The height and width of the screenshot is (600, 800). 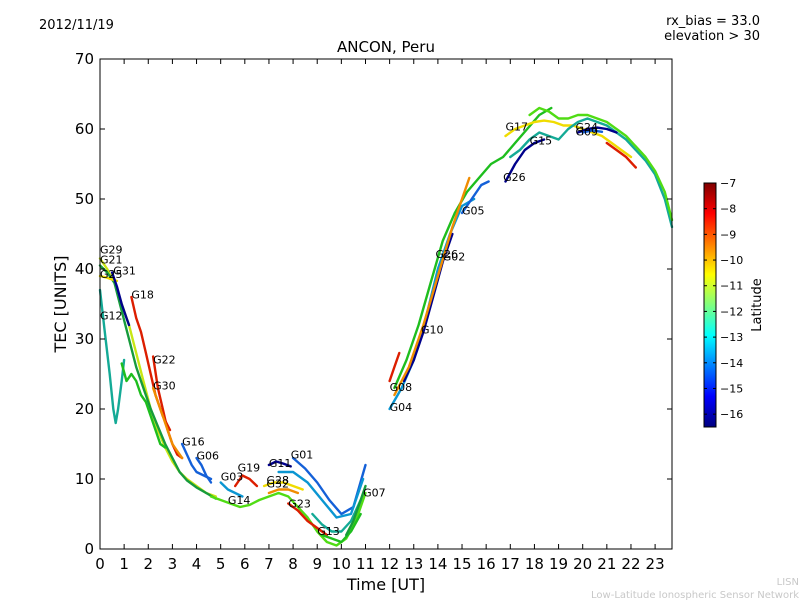 What do you see at coordinates (461, 564) in the screenshot?
I see `x-tick-label-15: 15` at bounding box center [461, 564].